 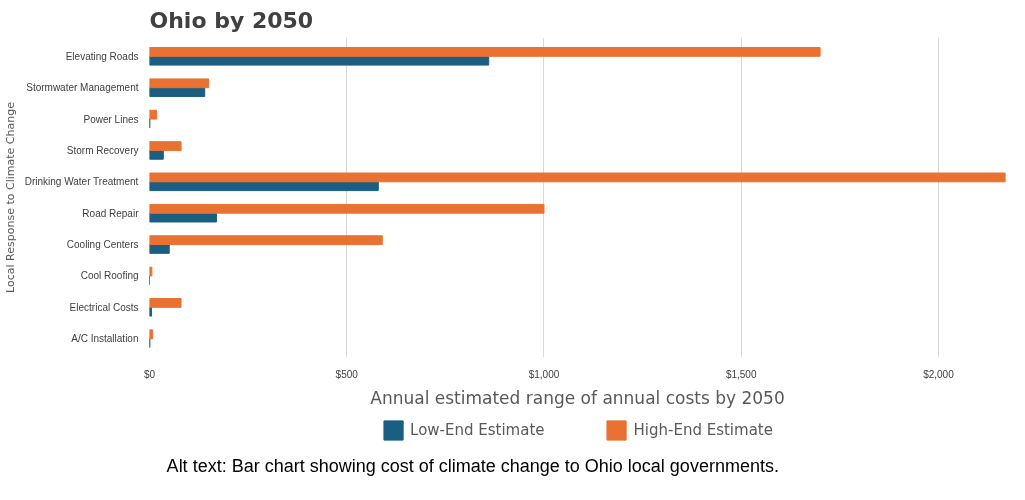 What do you see at coordinates (105, 339) in the screenshot?
I see `y-tick-label: A/C Installation` at bounding box center [105, 339].